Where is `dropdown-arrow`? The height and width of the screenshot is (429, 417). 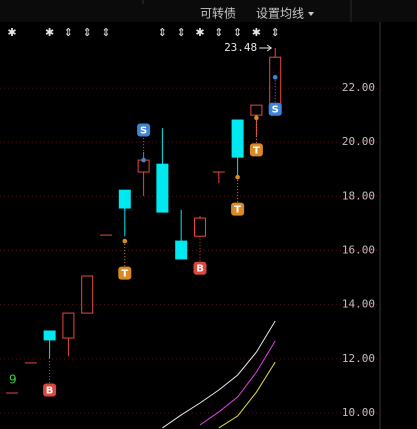 dropdown-arrow is located at coordinates (311, 14).